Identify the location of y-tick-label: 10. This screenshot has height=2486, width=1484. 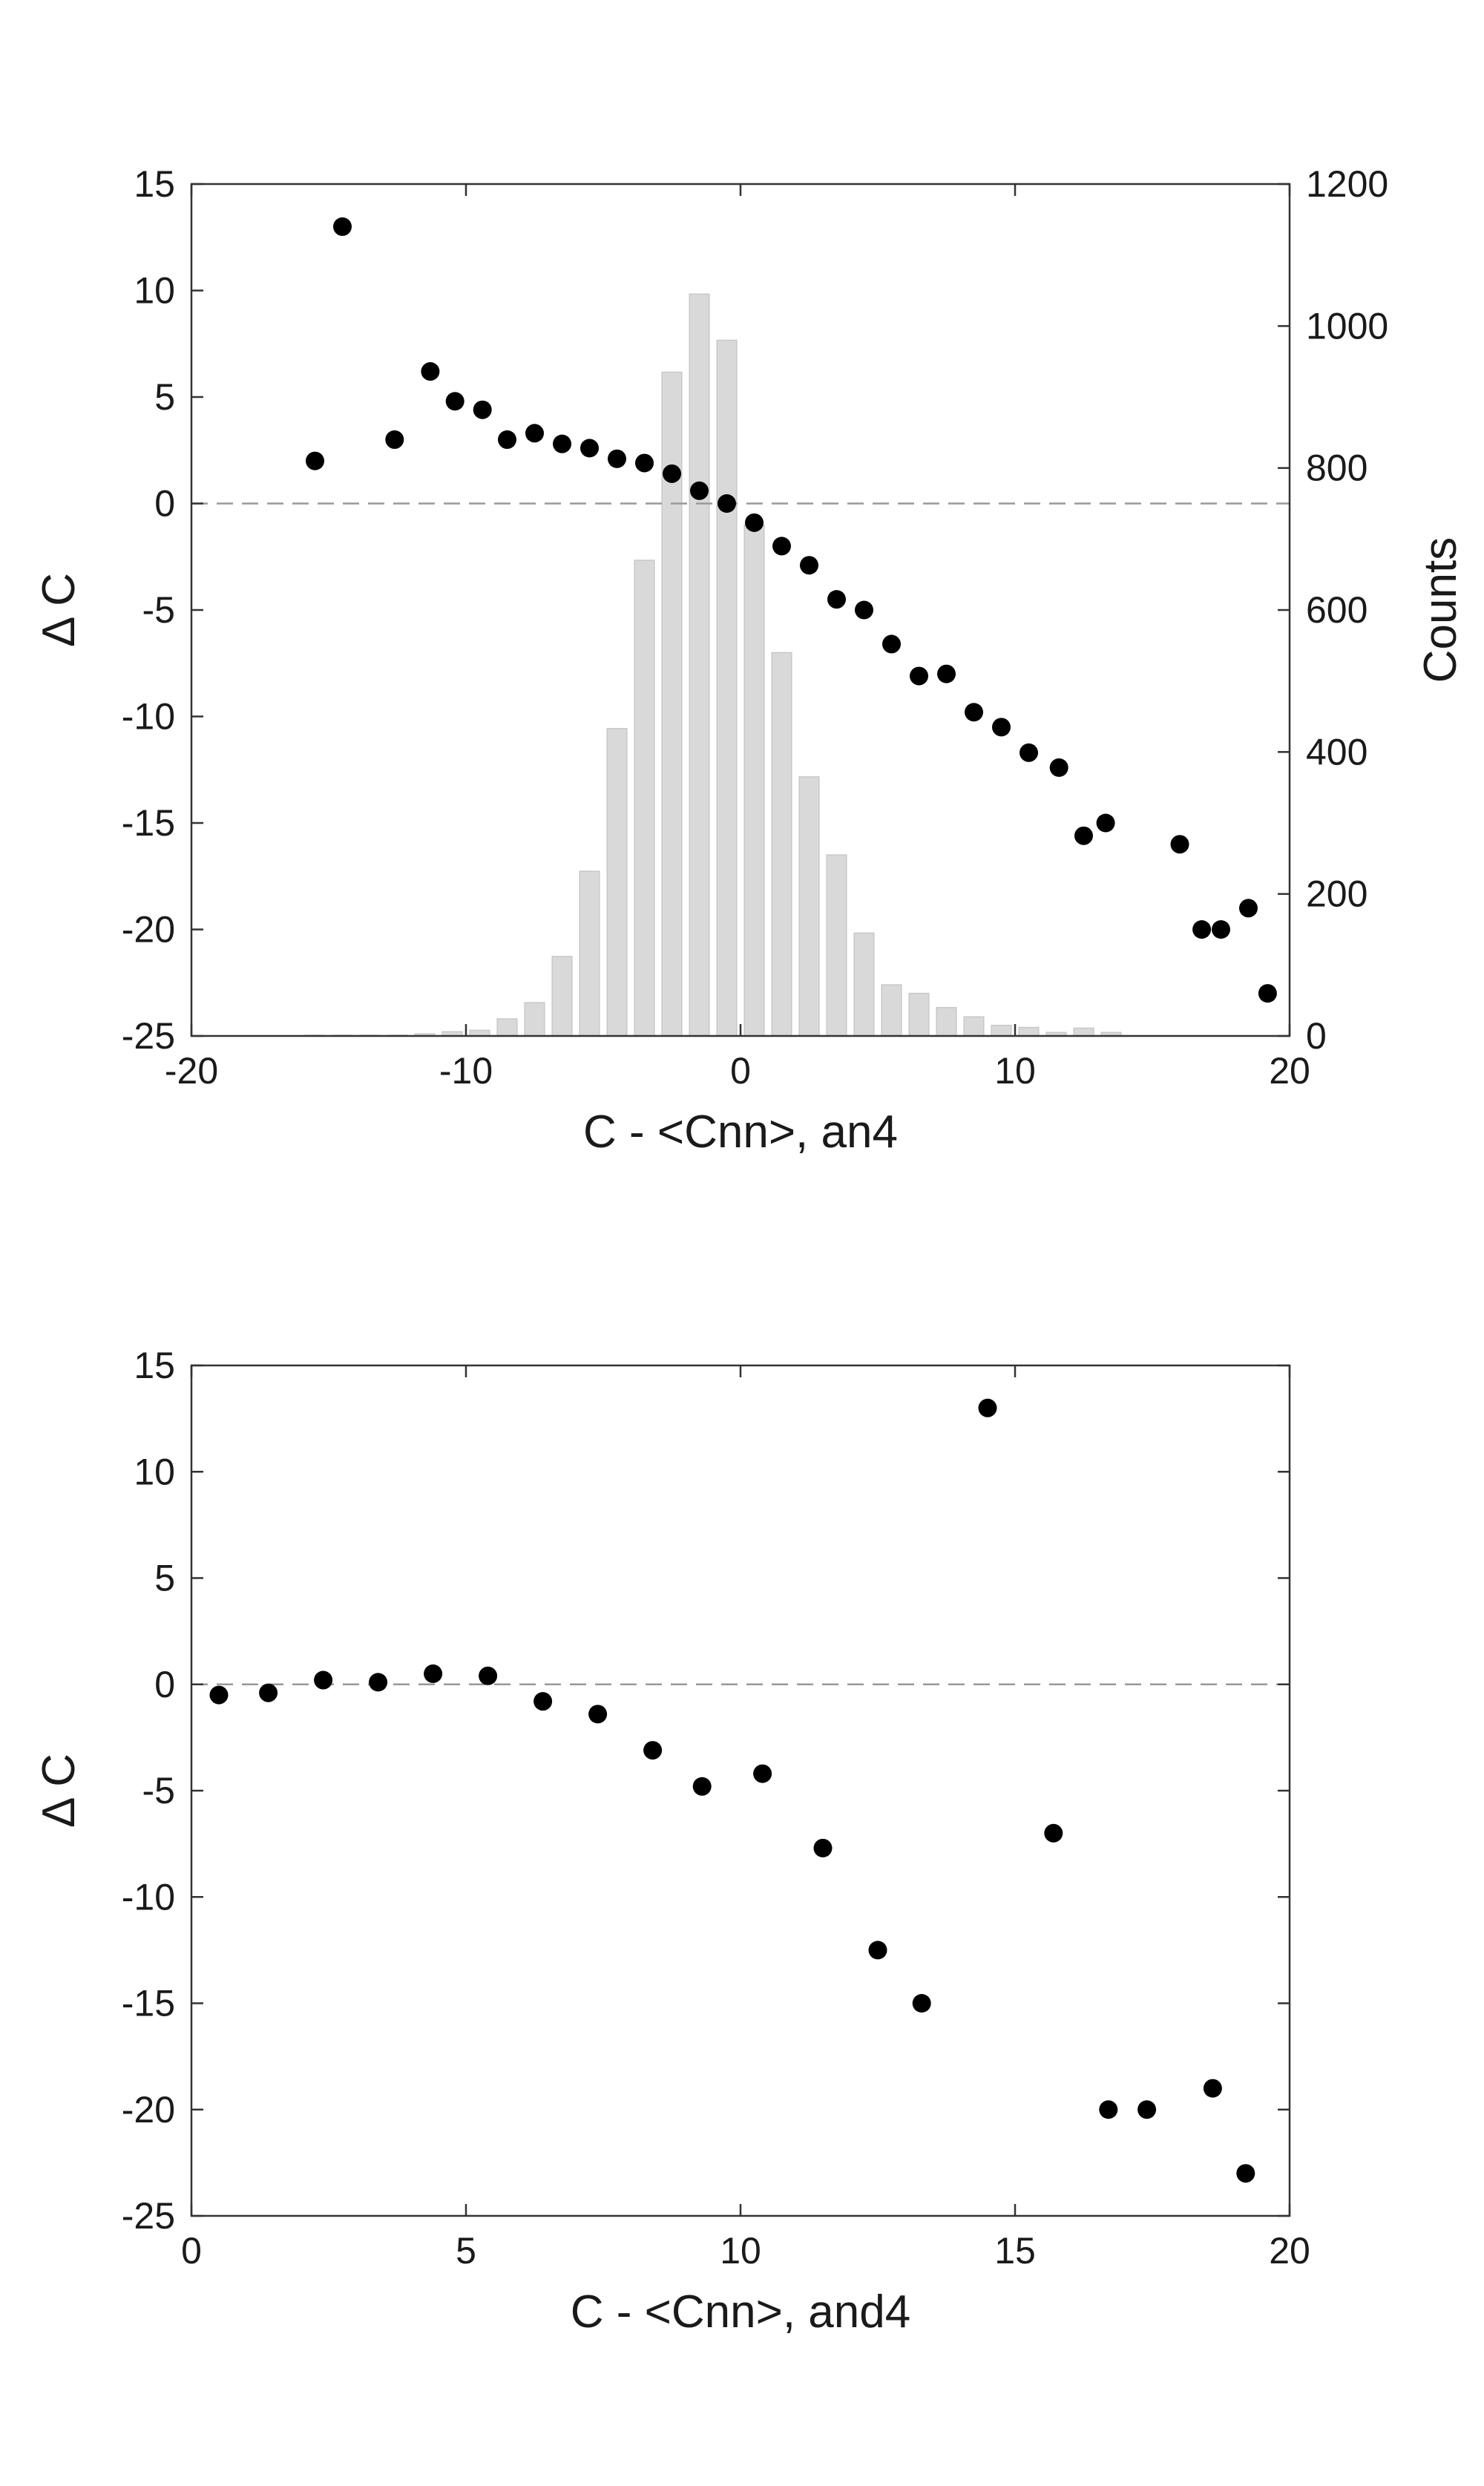
(154, 1472).